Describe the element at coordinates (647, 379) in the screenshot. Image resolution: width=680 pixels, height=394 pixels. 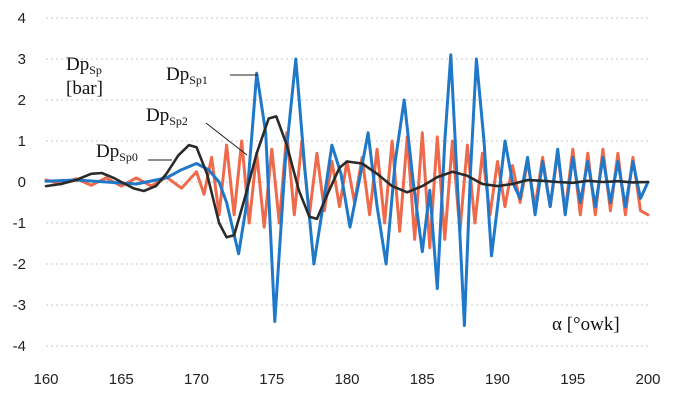
I see `x-tick-label: 200` at that location.